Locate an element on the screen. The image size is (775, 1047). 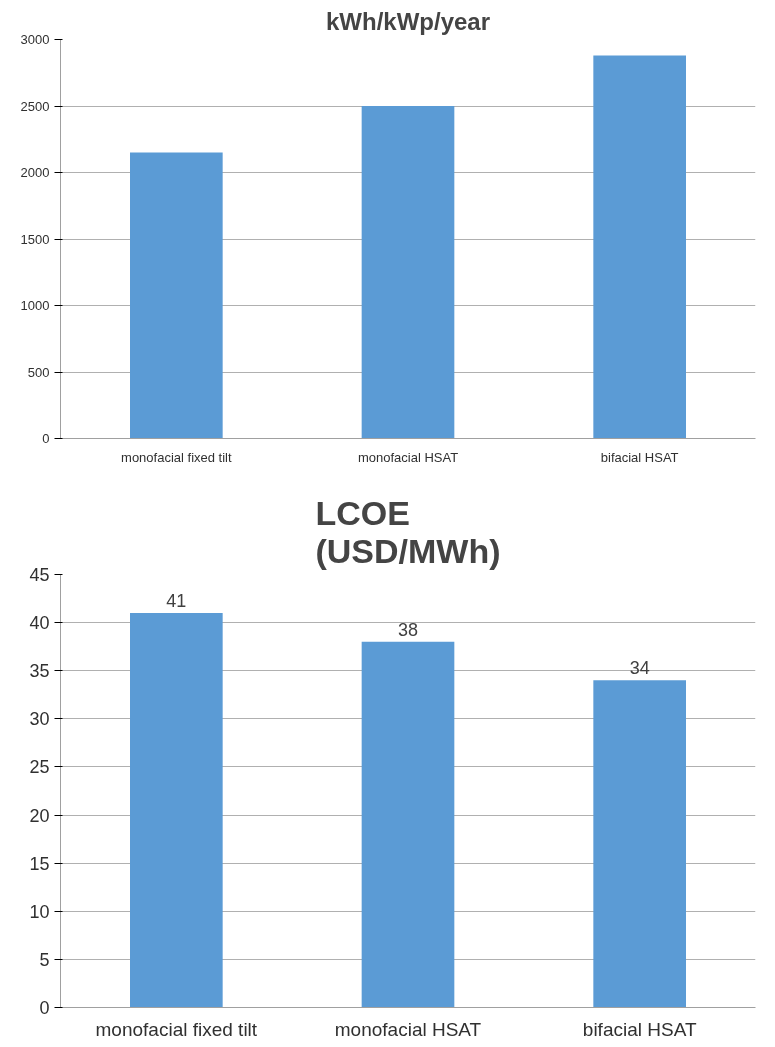
y-tick-label: 500 is located at coordinates (38, 372).